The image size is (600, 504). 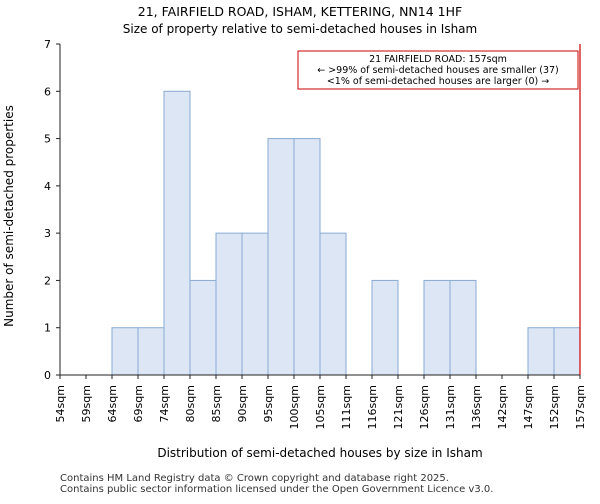 What do you see at coordinates (47, 139) in the screenshot?
I see `y-tick-label: 5` at bounding box center [47, 139].